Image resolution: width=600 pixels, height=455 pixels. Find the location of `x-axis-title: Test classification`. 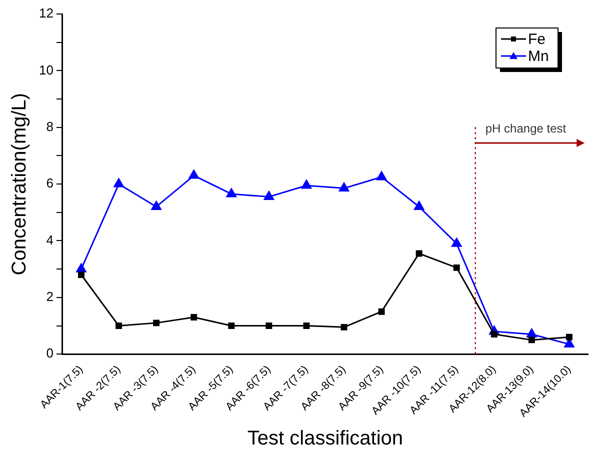

x-axis-title: Test classification is located at coordinates (325, 439).